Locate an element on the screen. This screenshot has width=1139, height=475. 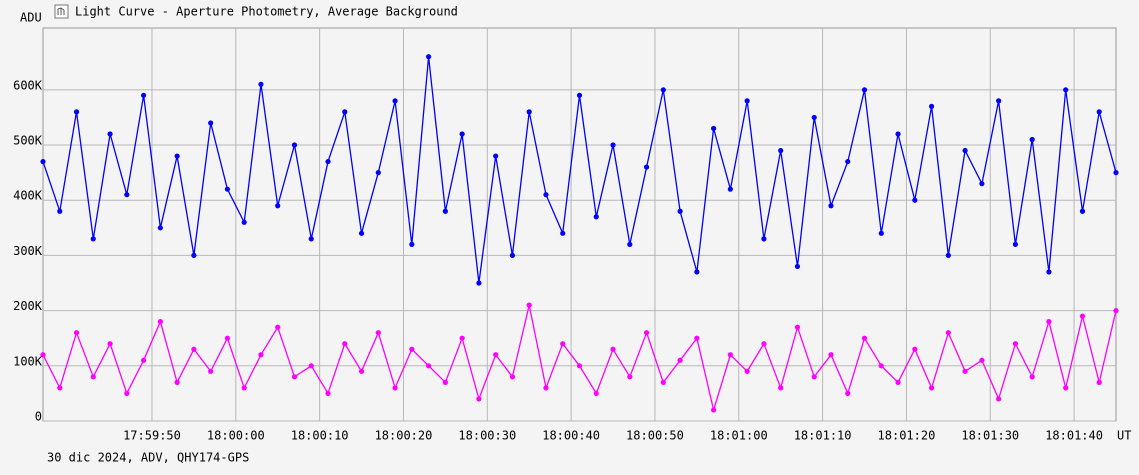
x-tick-label: 18:00:20 is located at coordinates (404, 436).